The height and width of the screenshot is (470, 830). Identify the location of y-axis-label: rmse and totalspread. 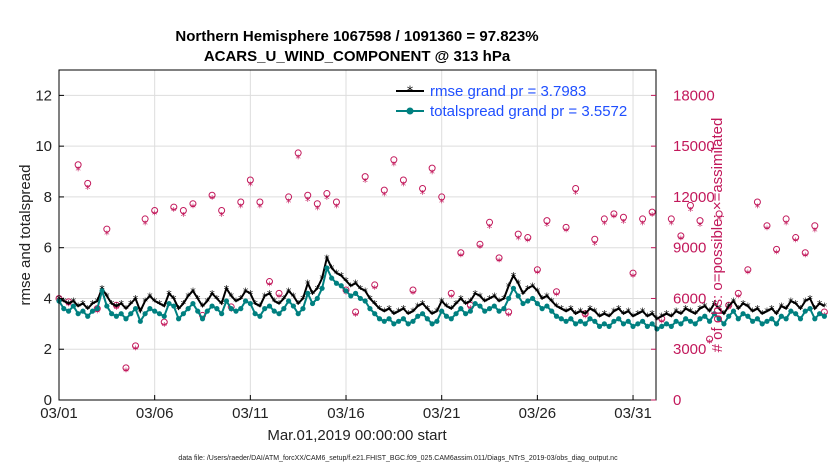
(25, 235).